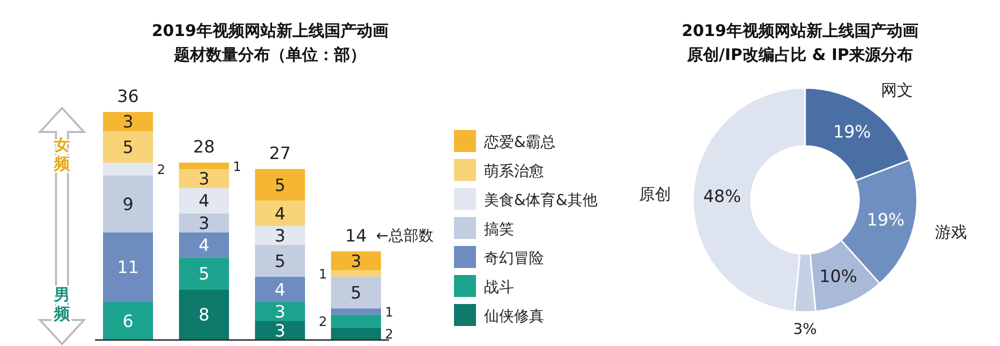 The image size is (1000, 346). What do you see at coordinates (499, 287) in the screenshot?
I see `legend-label: 战斗` at bounding box center [499, 287].